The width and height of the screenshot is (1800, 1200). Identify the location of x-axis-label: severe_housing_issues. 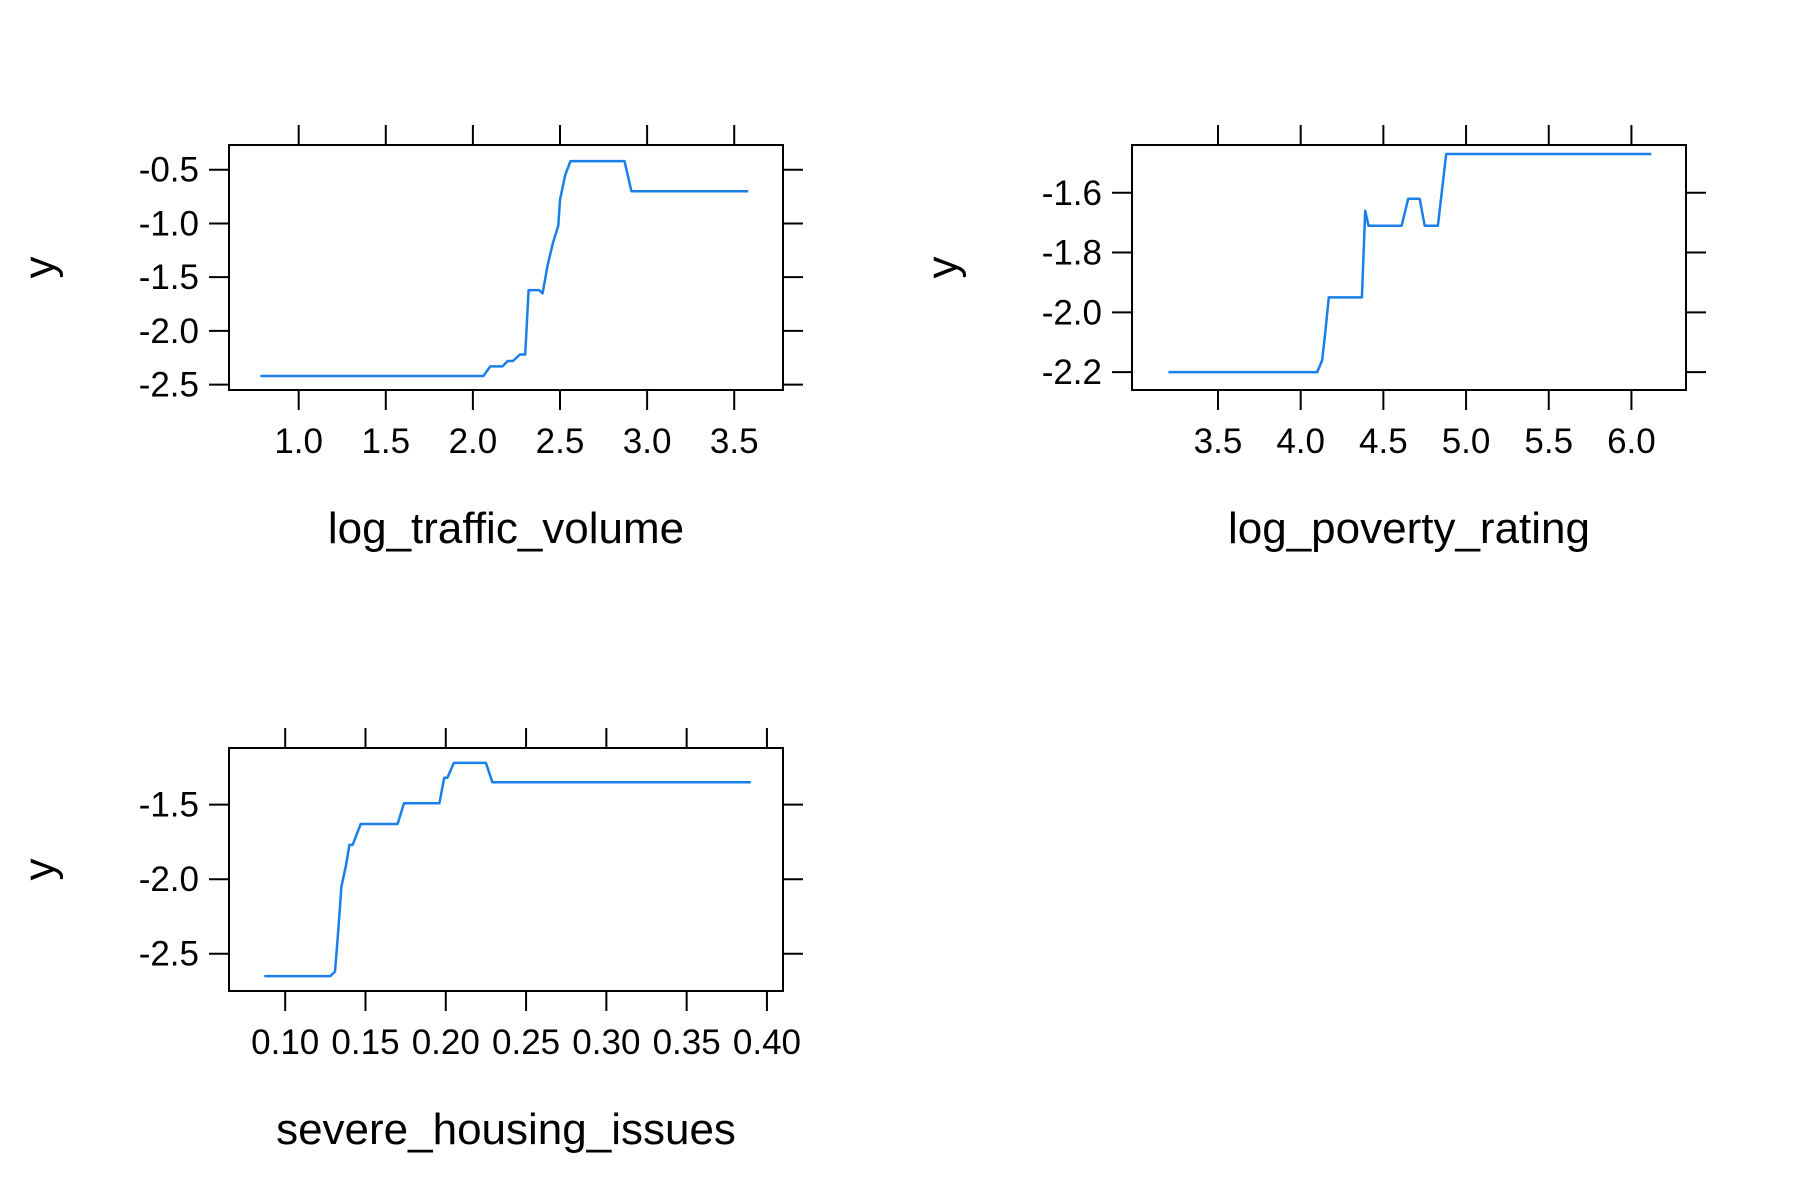
(506, 1129).